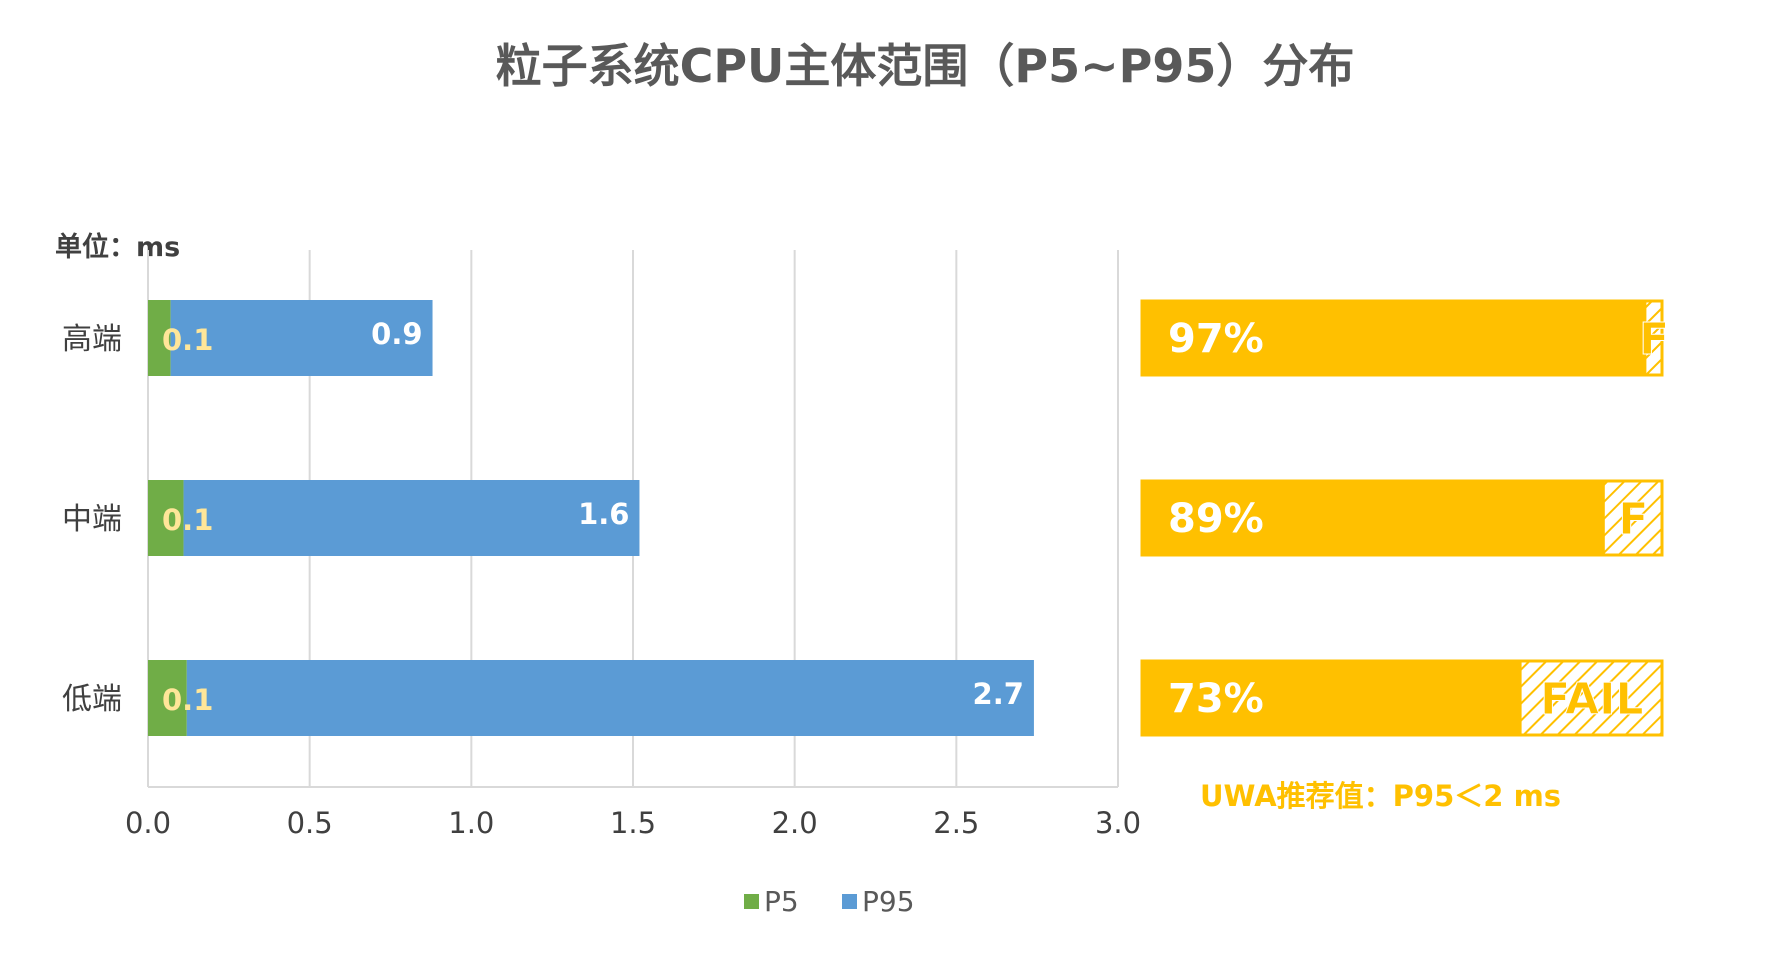 The width and height of the screenshot is (1780, 956). Describe the element at coordinates (829, 901) in the screenshot. I see `legend: P5 P95` at that location.